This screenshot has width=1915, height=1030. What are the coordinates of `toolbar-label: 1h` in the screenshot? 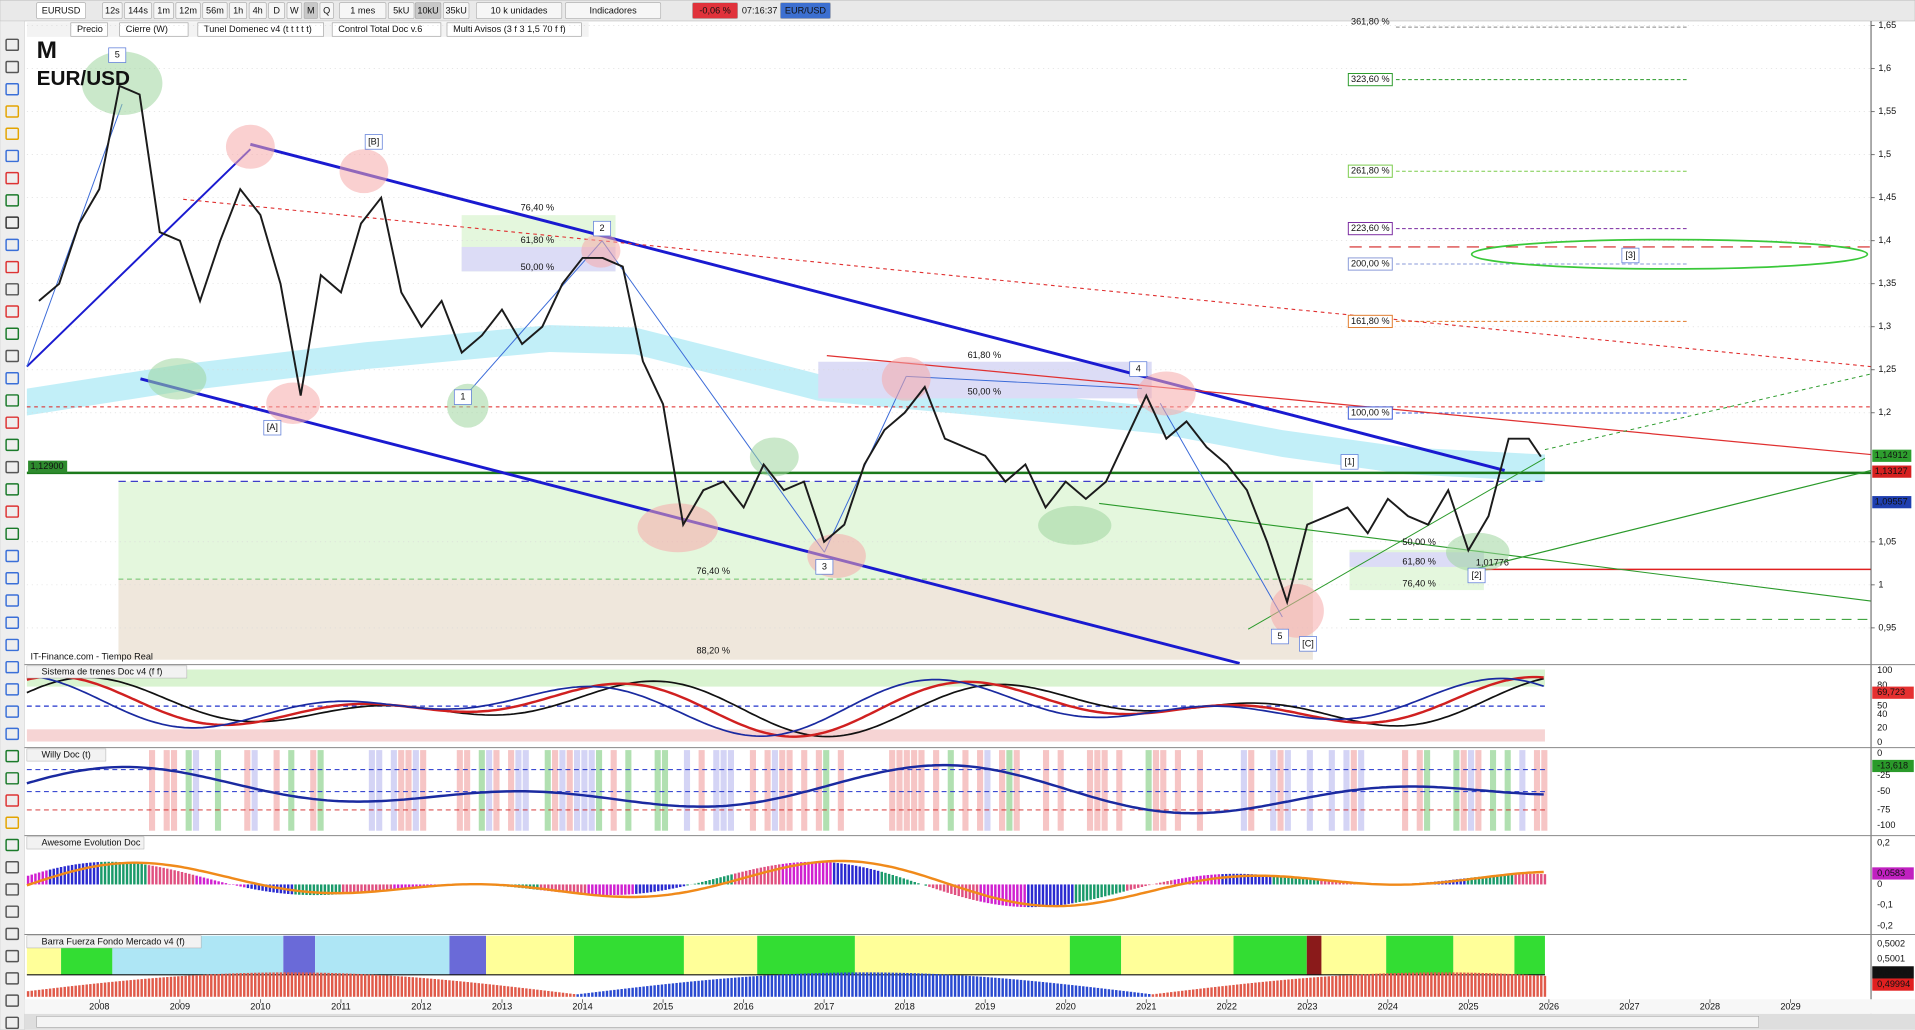 It's located at (238, 11).